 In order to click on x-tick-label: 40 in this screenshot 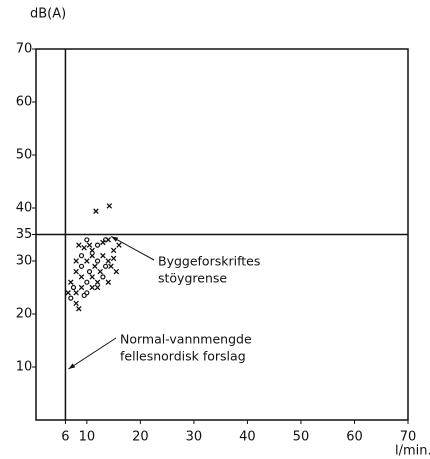, I will do `click(247, 437)`.